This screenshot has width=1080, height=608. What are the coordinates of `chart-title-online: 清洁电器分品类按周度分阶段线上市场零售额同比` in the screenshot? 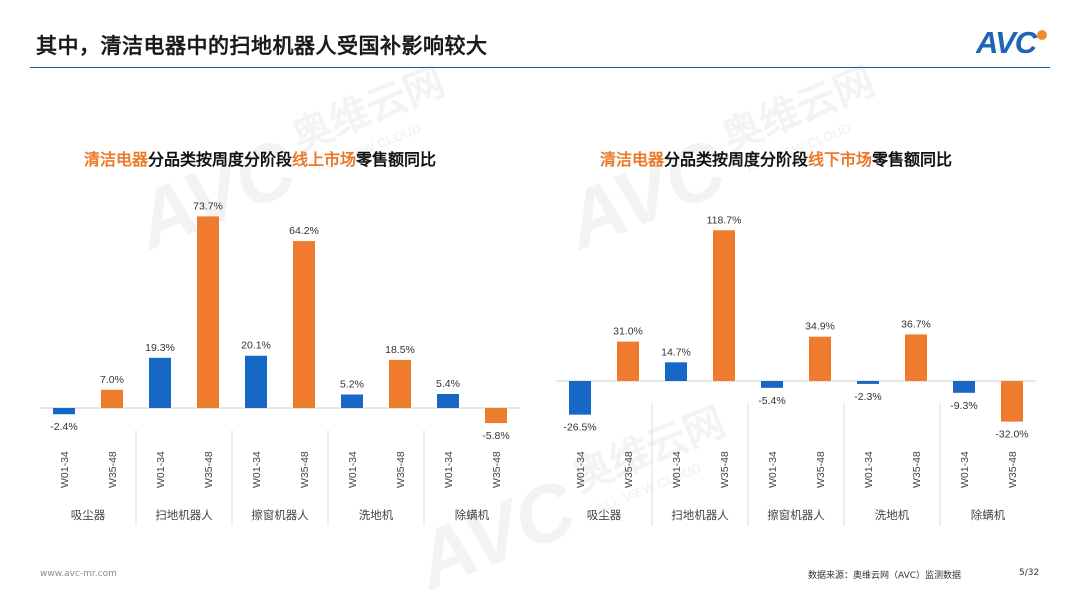 It's located at (260, 158).